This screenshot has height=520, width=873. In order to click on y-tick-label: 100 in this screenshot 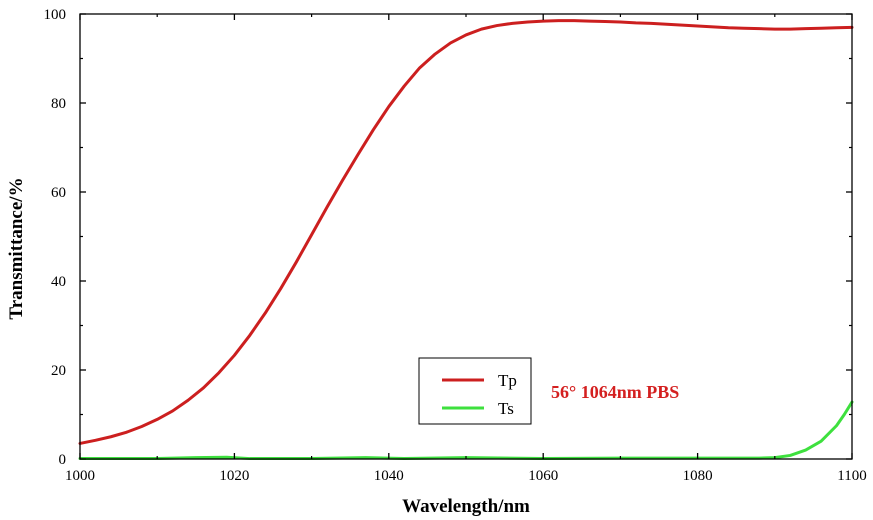, I will do `click(55, 15)`.